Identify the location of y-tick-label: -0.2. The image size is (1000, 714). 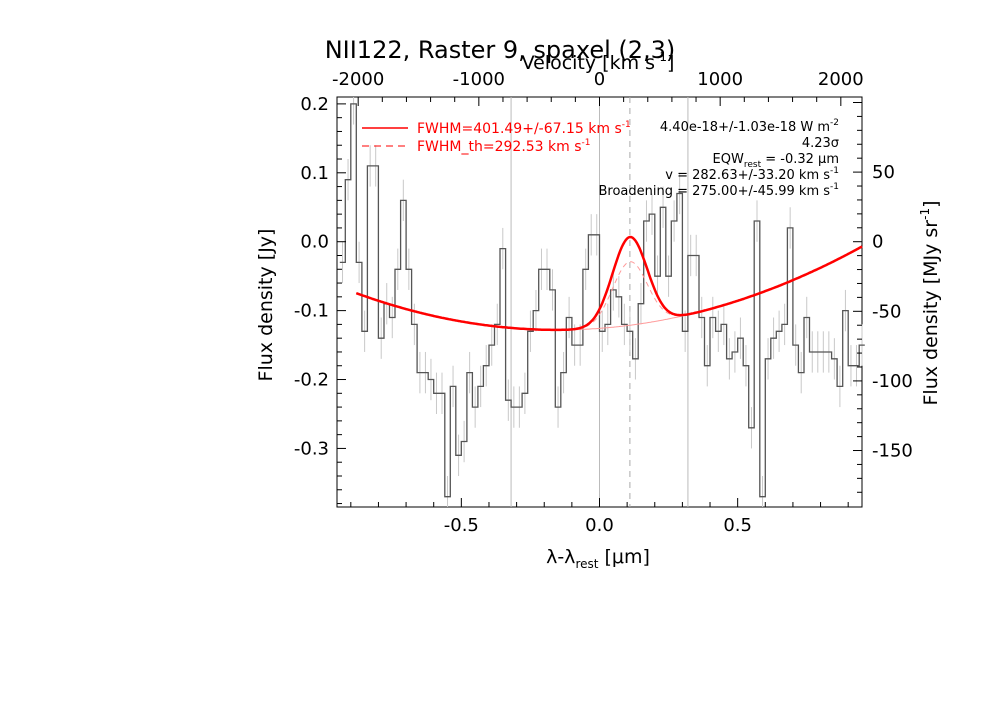
(311, 380).